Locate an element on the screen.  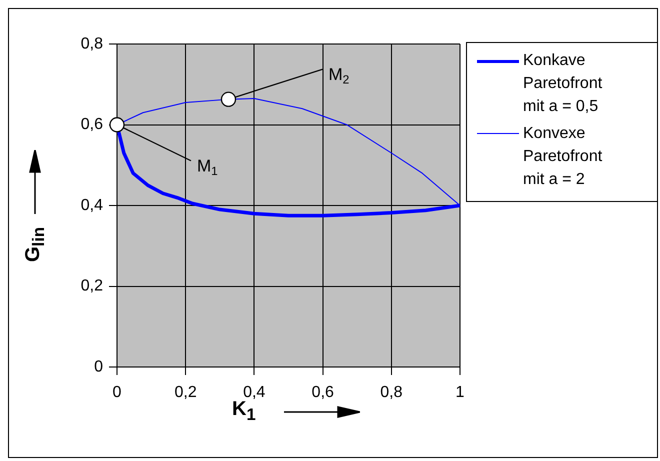
x-tick-label: 0,2 is located at coordinates (185, 393).